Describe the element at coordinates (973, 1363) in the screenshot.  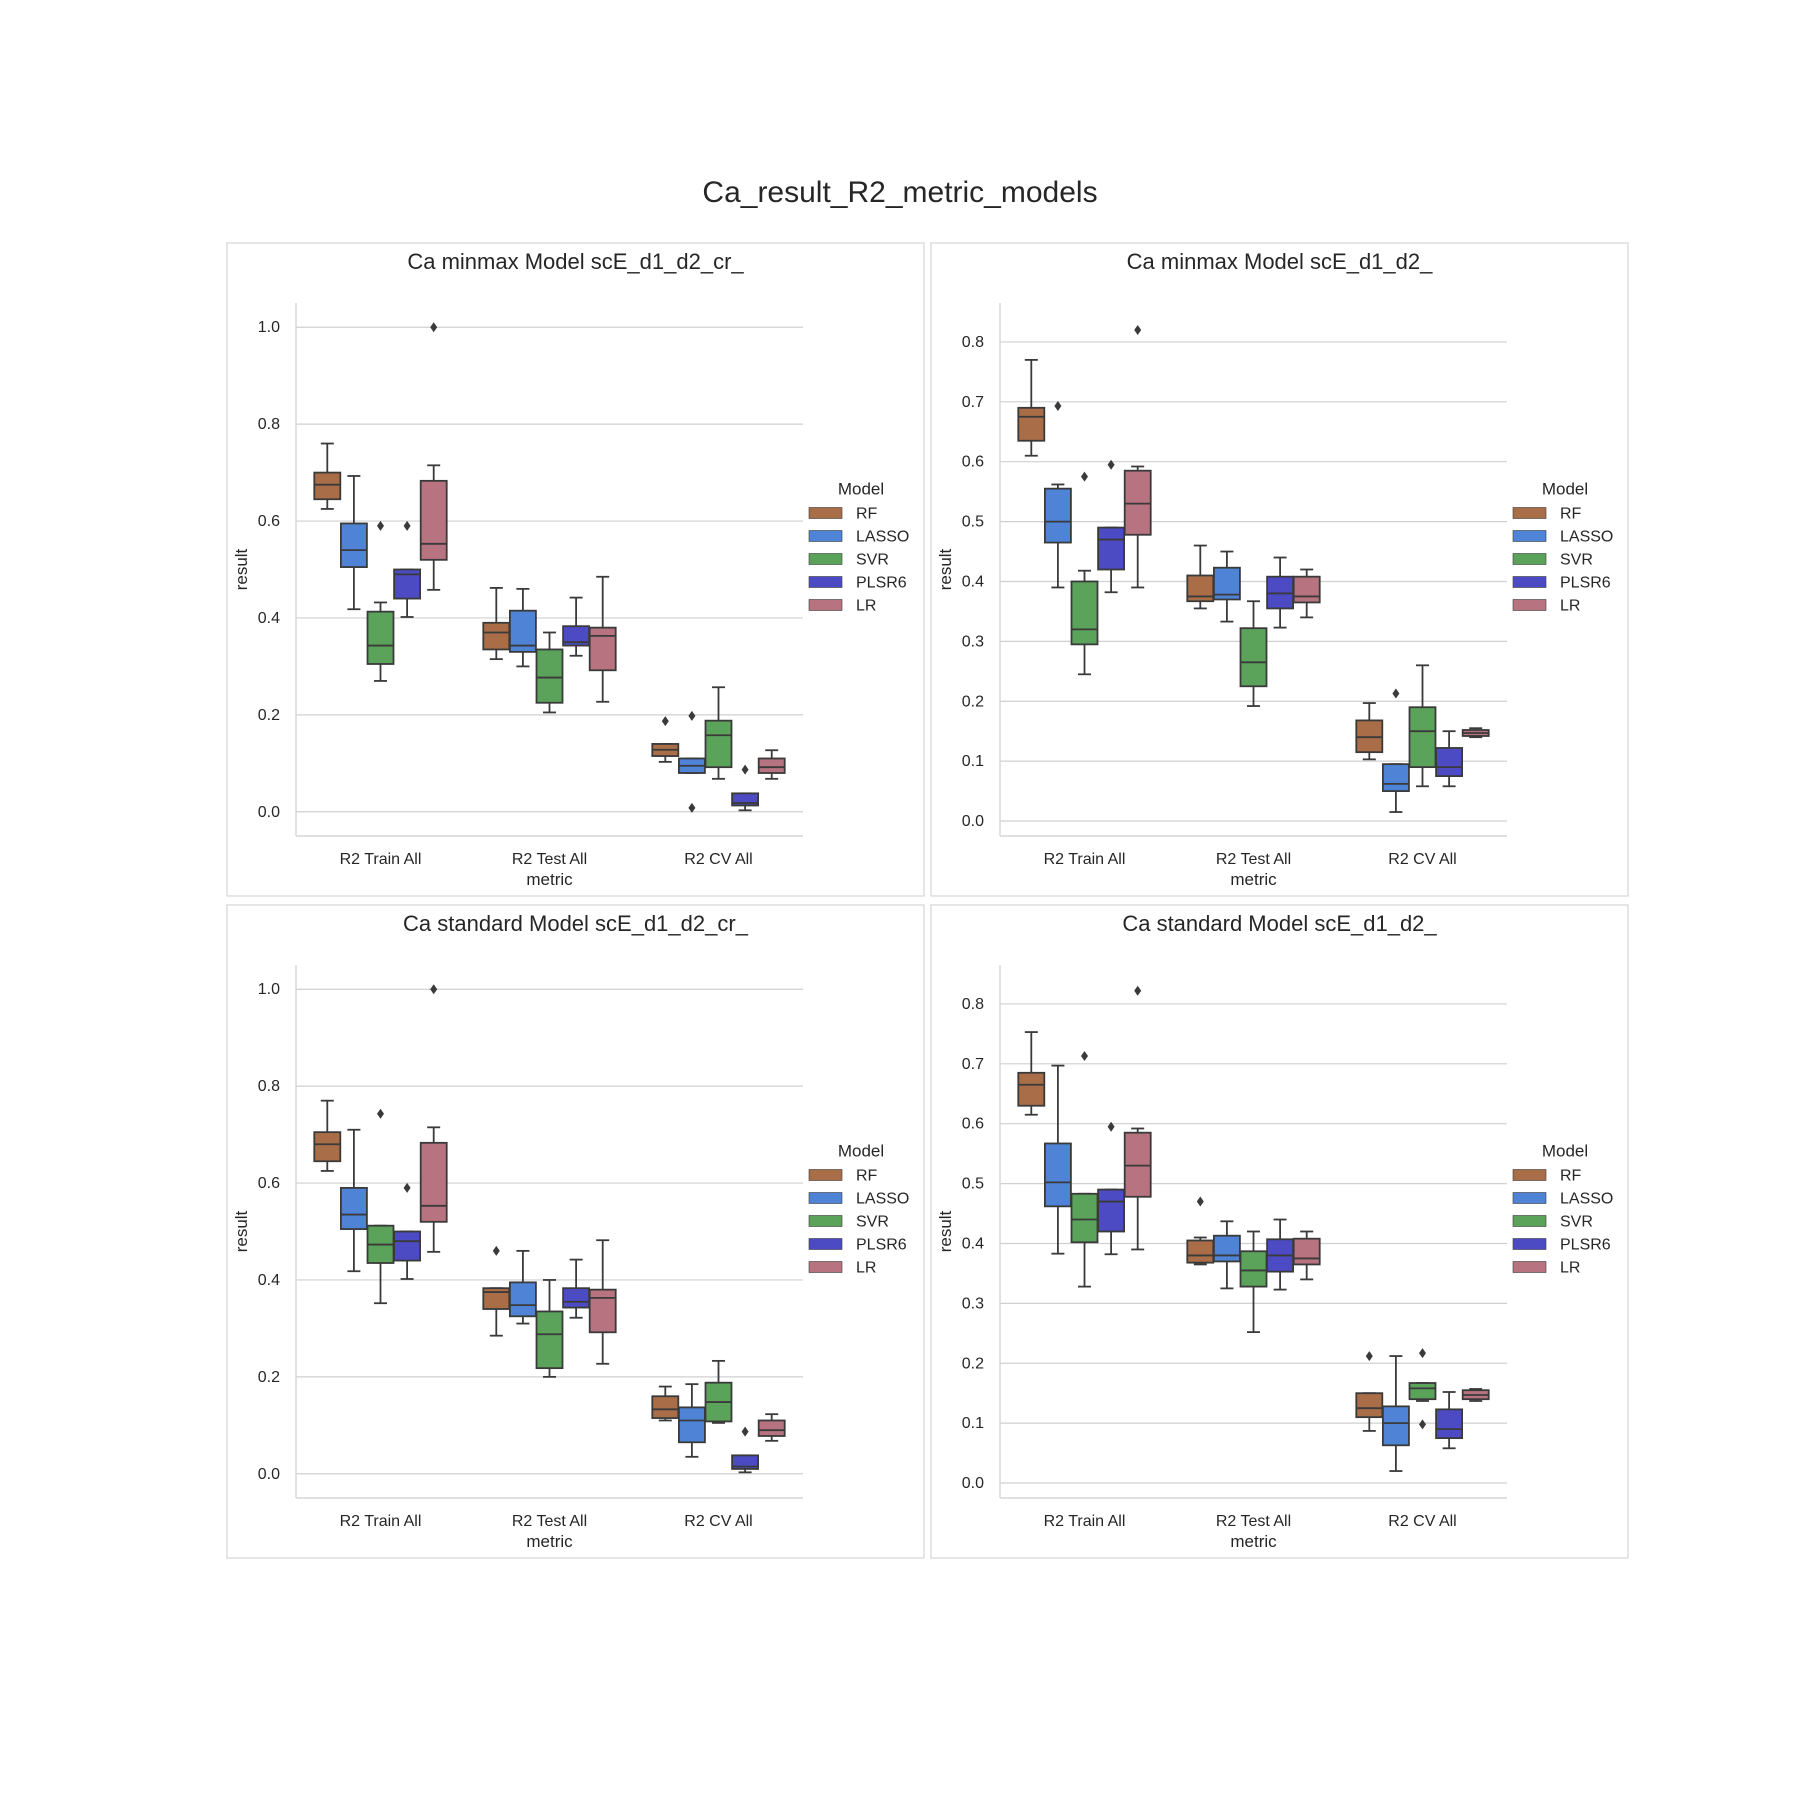
I see `y-tick-label: 0.2` at that location.